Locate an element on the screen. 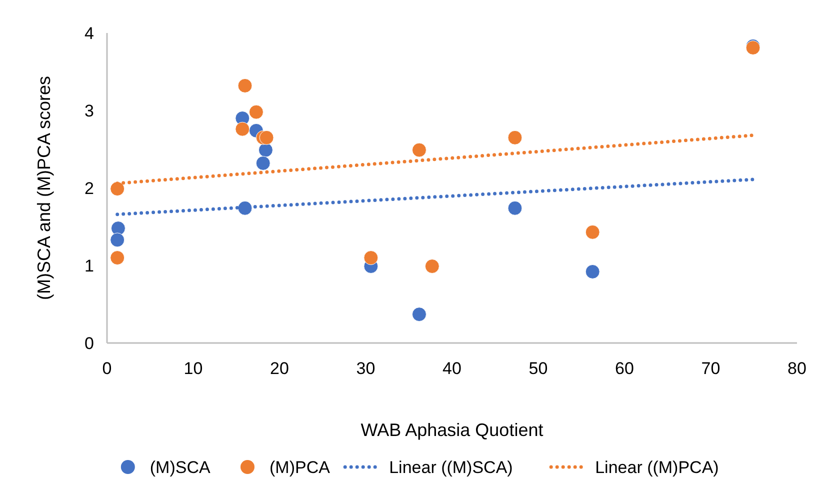  legend-label: Linear ((M)PCA) is located at coordinates (657, 467).